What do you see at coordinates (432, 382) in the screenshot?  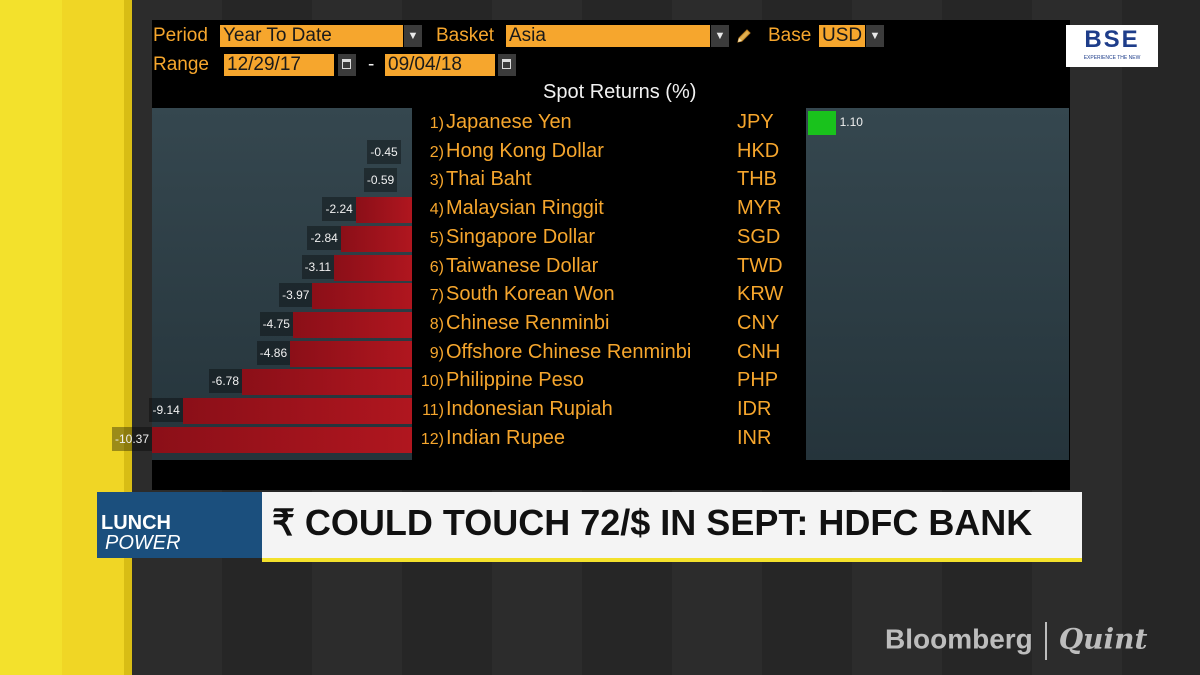 I see `rank-number: 10)` at bounding box center [432, 382].